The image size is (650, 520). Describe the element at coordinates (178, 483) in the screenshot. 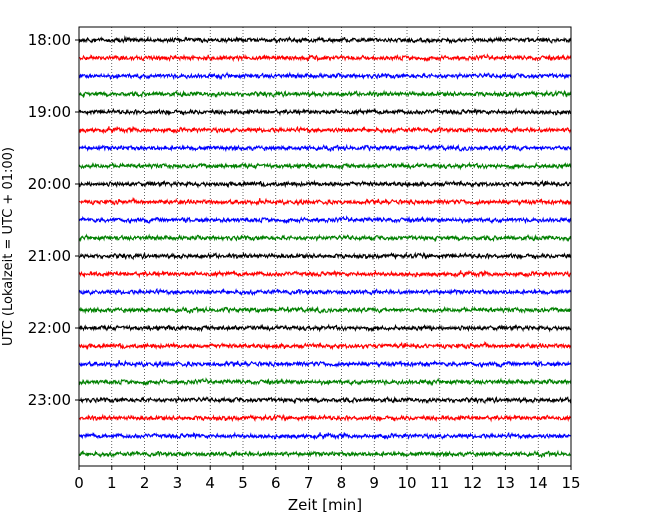

I see `x-tick-label: 3` at that location.